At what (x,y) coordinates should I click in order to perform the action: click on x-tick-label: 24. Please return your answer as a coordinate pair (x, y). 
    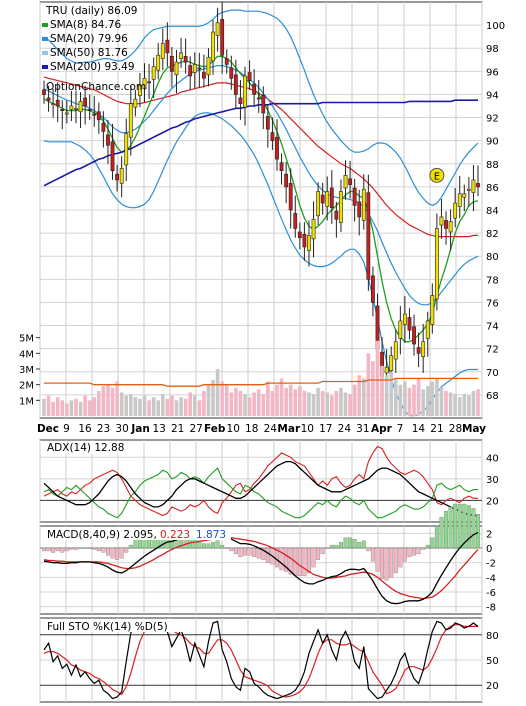
    Looking at the image, I should click on (345, 429).